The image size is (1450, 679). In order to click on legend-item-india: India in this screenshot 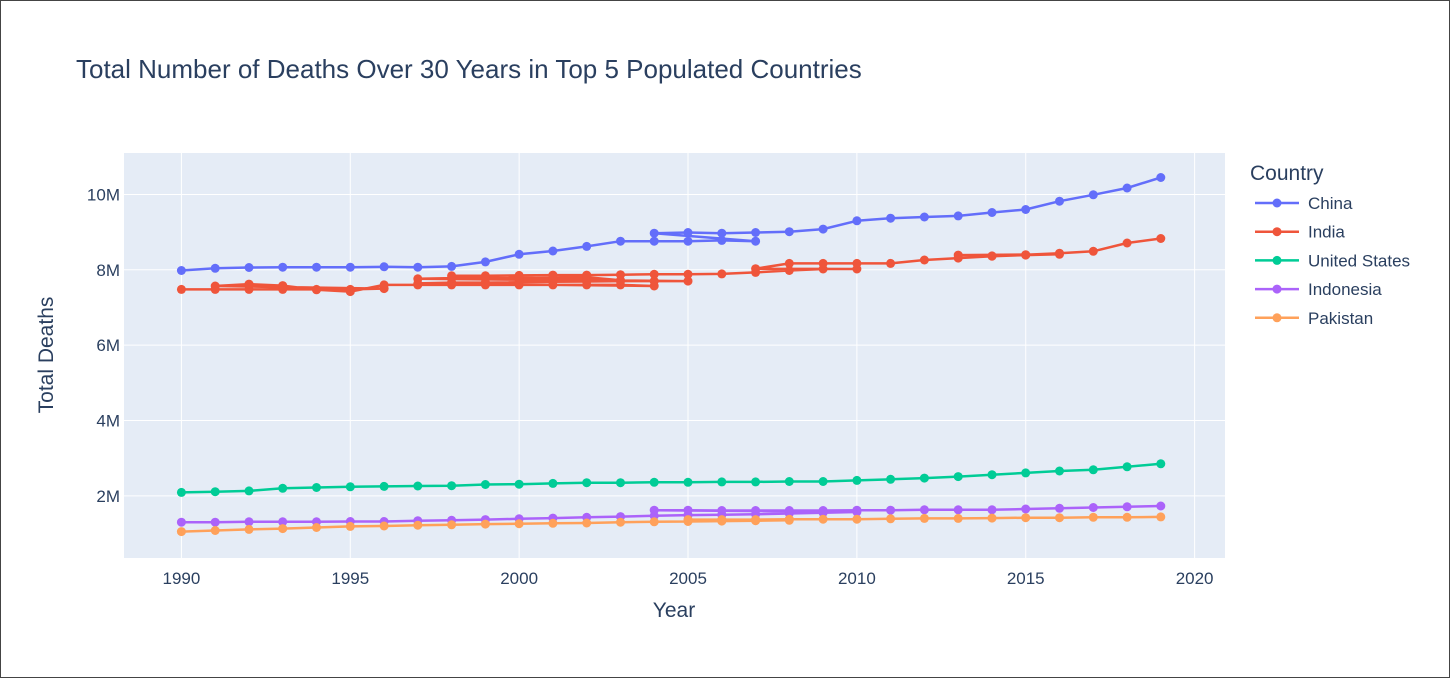, I will do `click(1300, 232)`.